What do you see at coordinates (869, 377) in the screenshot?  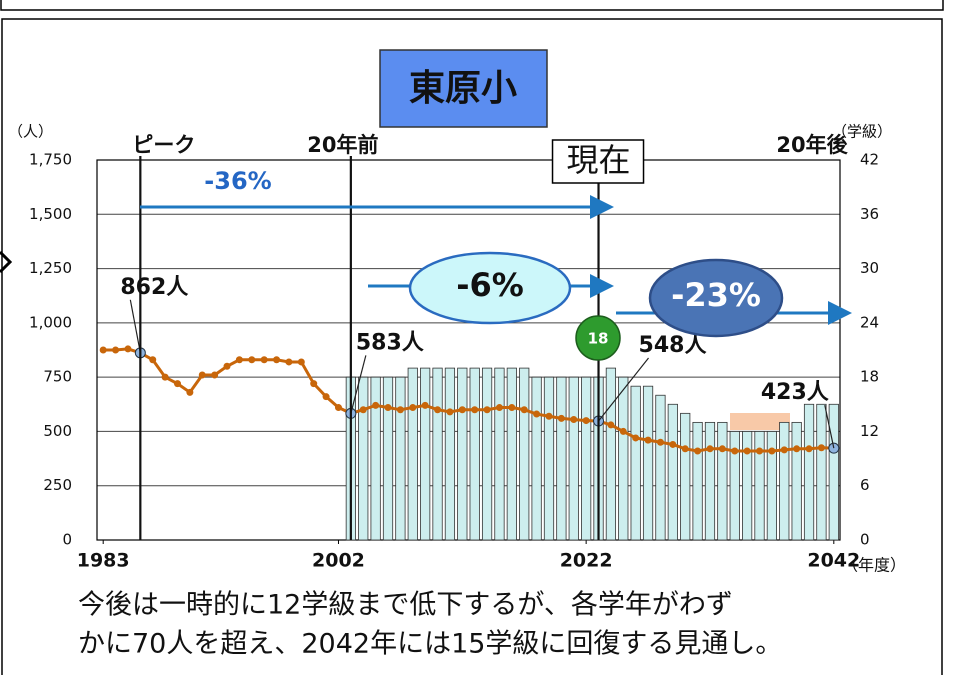 I see `y2-tick-label: 18` at bounding box center [869, 377].